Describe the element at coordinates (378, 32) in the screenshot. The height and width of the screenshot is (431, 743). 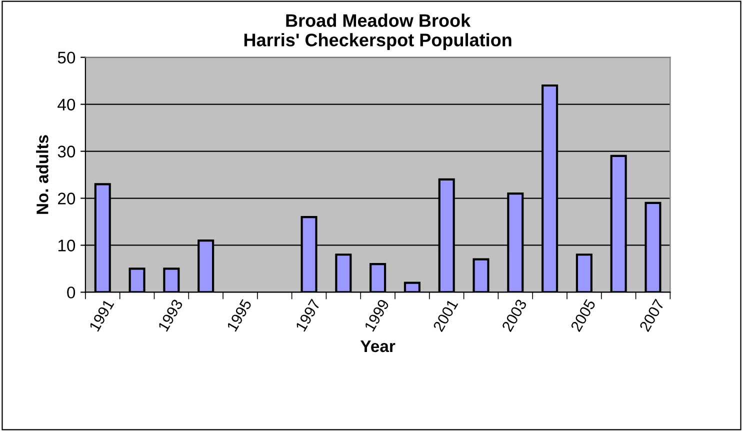
I see `chart-title: Broad Meadow Brook Harris' Checkerspot Population` at that location.